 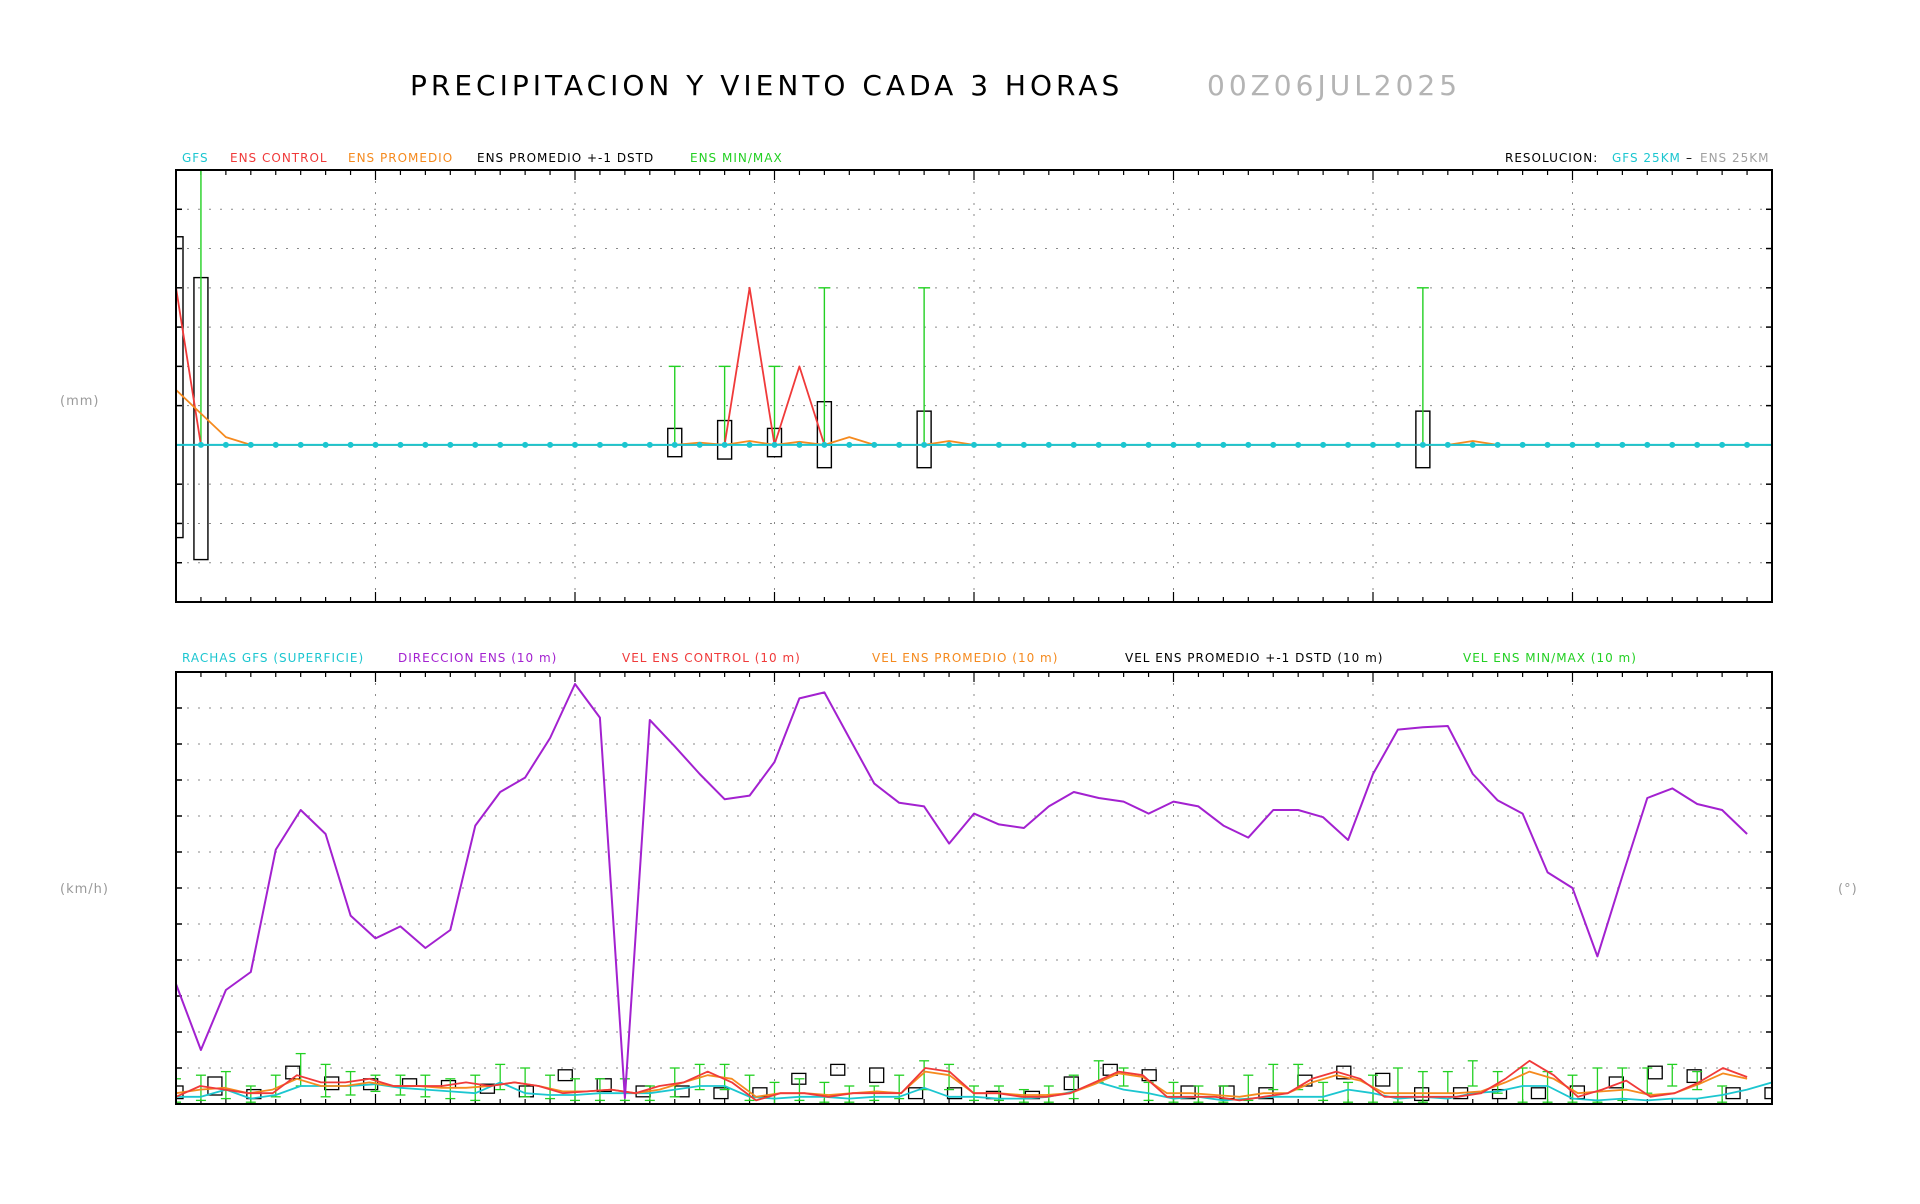 I want to click on legend-ens-promedio: ENS PROMEDIO, so click(x=400, y=158).